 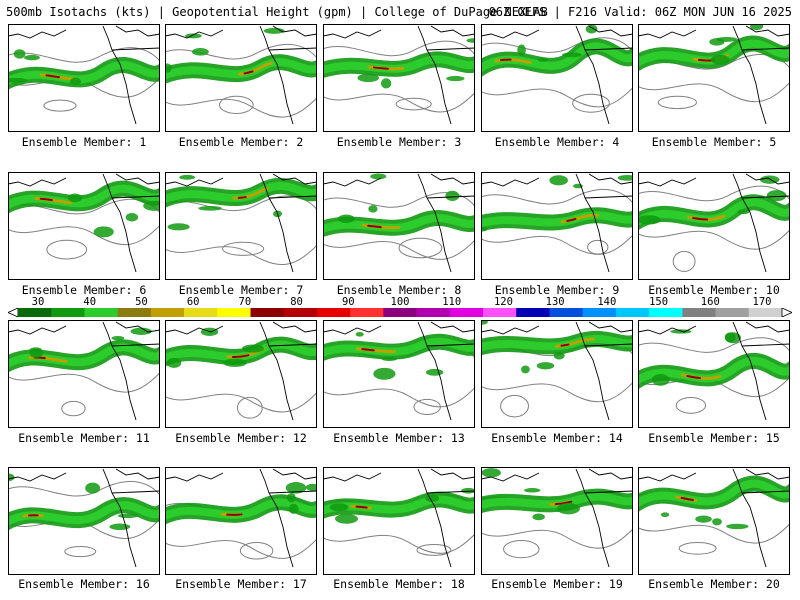 I want to click on ensemble-member-label: Ensemble Member: 17, so click(x=241, y=584).